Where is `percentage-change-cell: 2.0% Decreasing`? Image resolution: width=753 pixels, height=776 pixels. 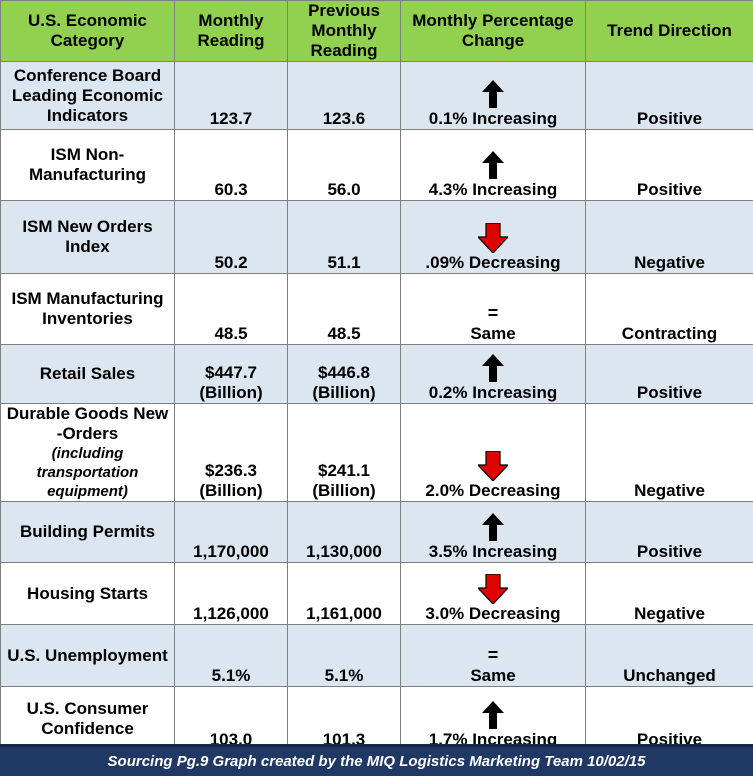
percentage-change-cell: 2.0% Decreasing is located at coordinates (493, 452).